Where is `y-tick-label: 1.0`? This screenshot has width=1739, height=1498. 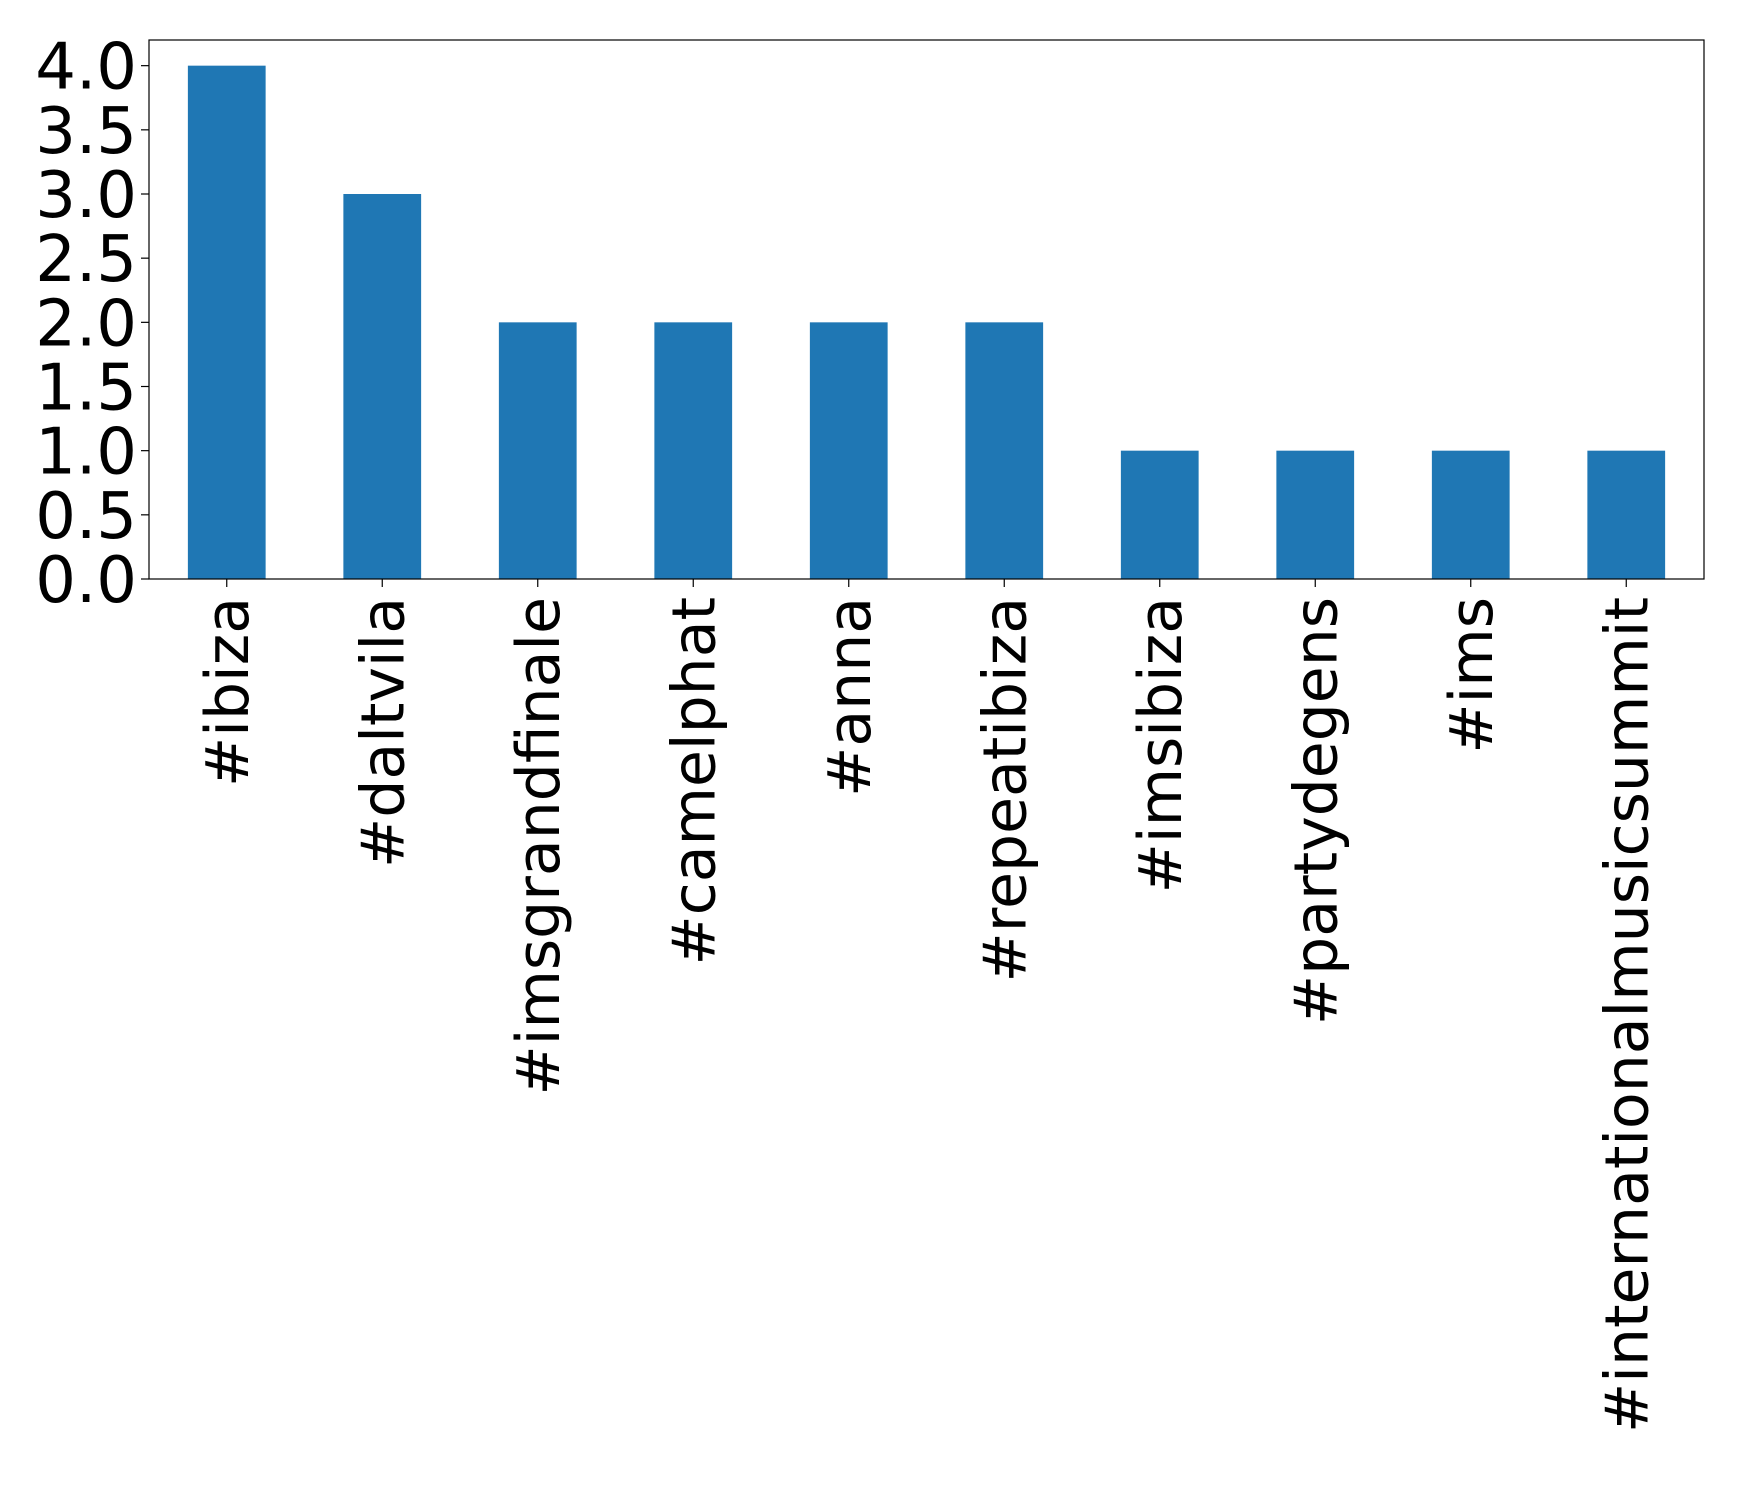
y-tick-label: 1.0 is located at coordinates (86, 453).